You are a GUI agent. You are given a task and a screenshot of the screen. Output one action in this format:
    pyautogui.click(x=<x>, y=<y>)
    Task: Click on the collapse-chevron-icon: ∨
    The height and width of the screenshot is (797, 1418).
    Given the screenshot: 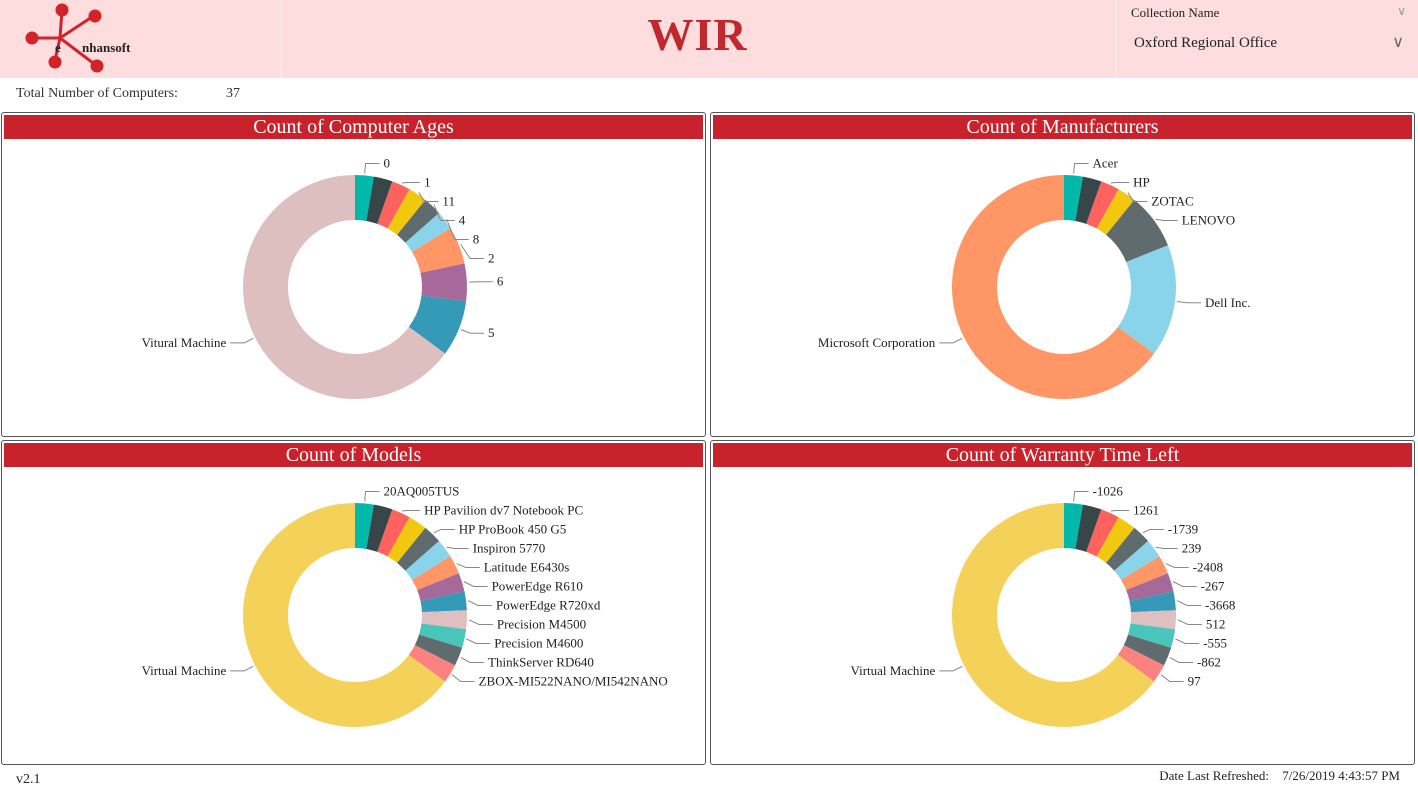 What is the action you would take?
    pyautogui.click(x=1401, y=11)
    